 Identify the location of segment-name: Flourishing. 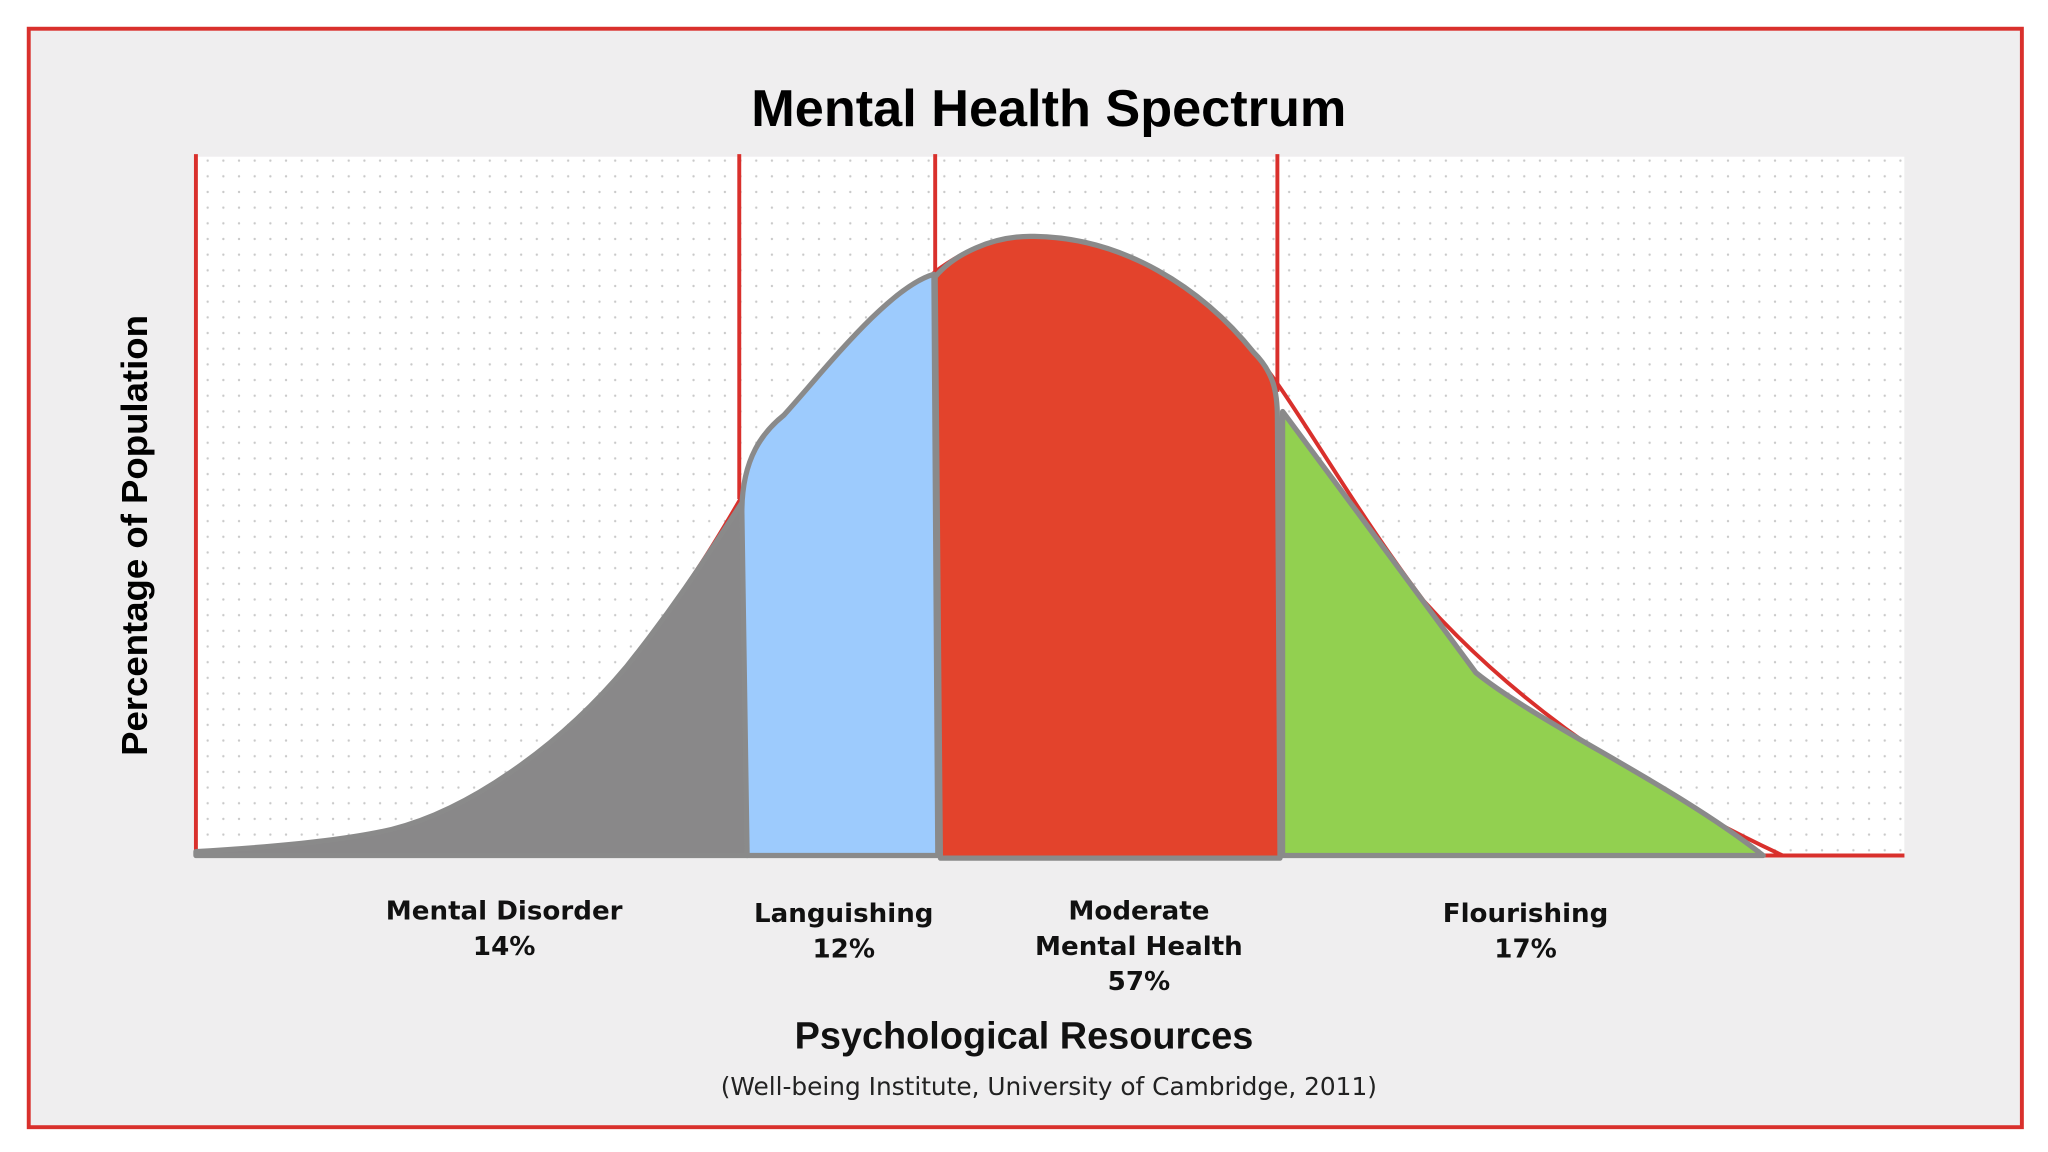
(1525, 913).